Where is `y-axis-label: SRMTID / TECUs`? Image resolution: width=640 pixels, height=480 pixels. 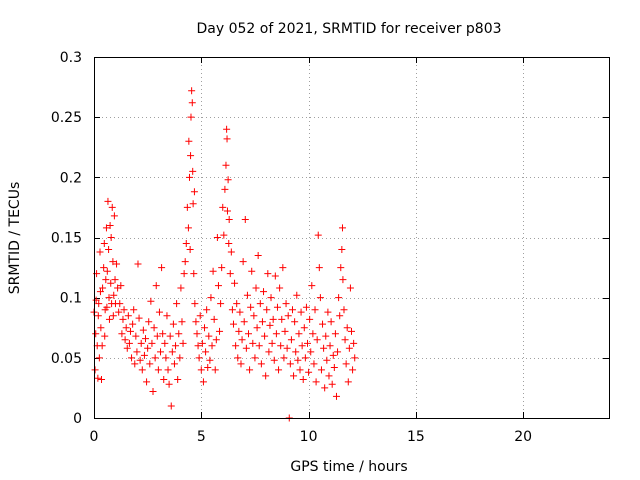
y-axis-label: SRMTID / TECUs is located at coordinates (15, 238).